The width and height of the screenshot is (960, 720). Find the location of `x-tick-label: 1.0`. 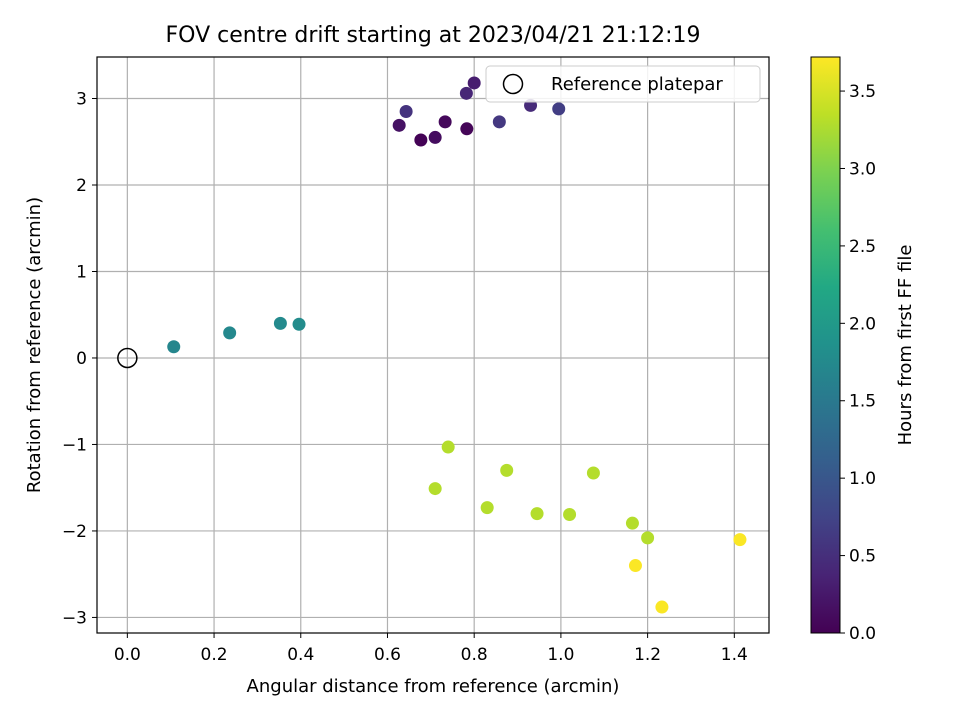

x-tick-label: 1.0 is located at coordinates (560, 655).